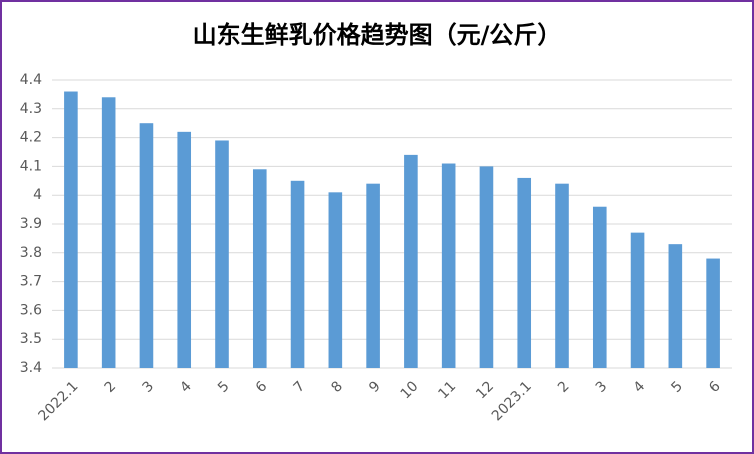 The width and height of the screenshot is (754, 454). What do you see at coordinates (31, 138) in the screenshot?
I see `y-tick-label: 4.2` at bounding box center [31, 138].